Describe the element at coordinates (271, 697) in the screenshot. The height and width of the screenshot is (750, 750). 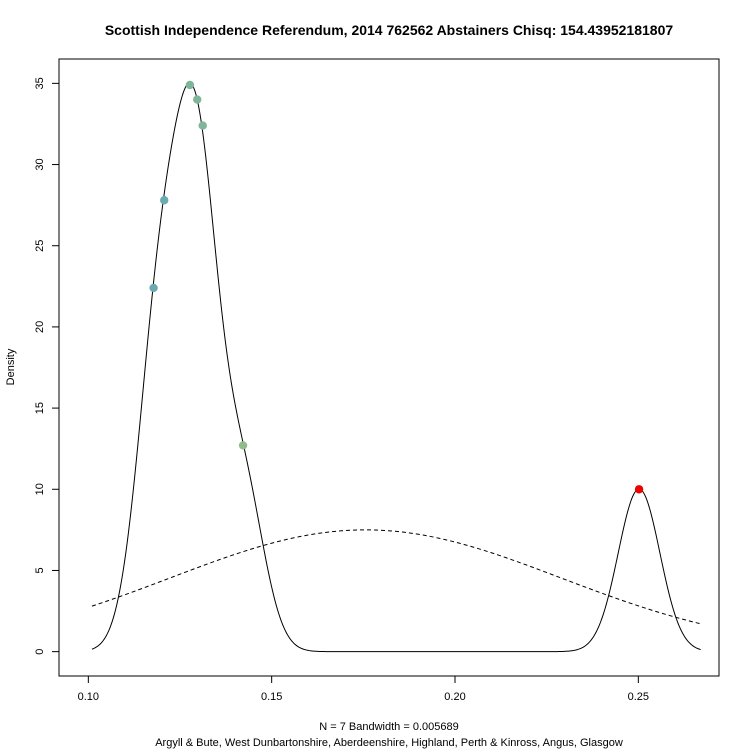
I see `x-tick-label: 0.15` at that location.